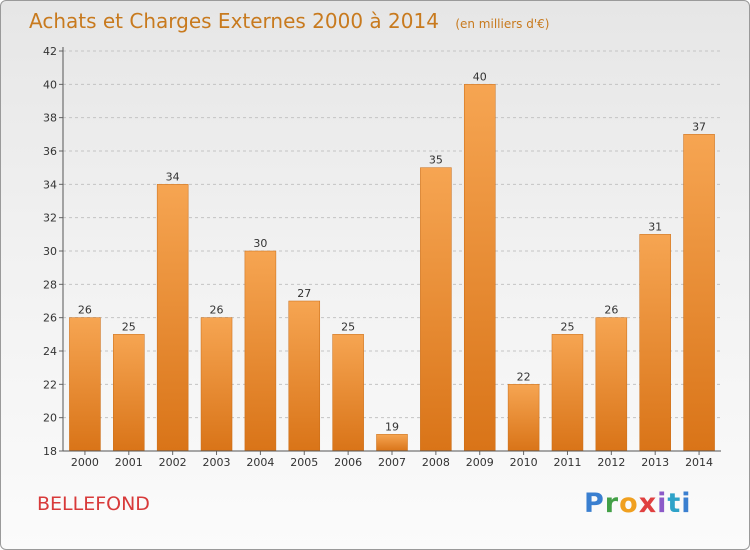 Image resolution: width=750 pixels, height=550 pixels. What do you see at coordinates (524, 376) in the screenshot?
I see `data-label: 22` at bounding box center [524, 376].